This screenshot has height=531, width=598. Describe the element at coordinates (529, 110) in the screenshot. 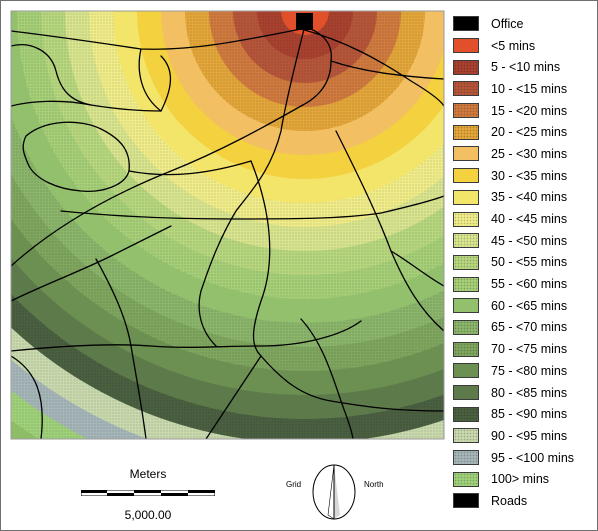

I see `legend-label: 15 - <20 mins` at that location.